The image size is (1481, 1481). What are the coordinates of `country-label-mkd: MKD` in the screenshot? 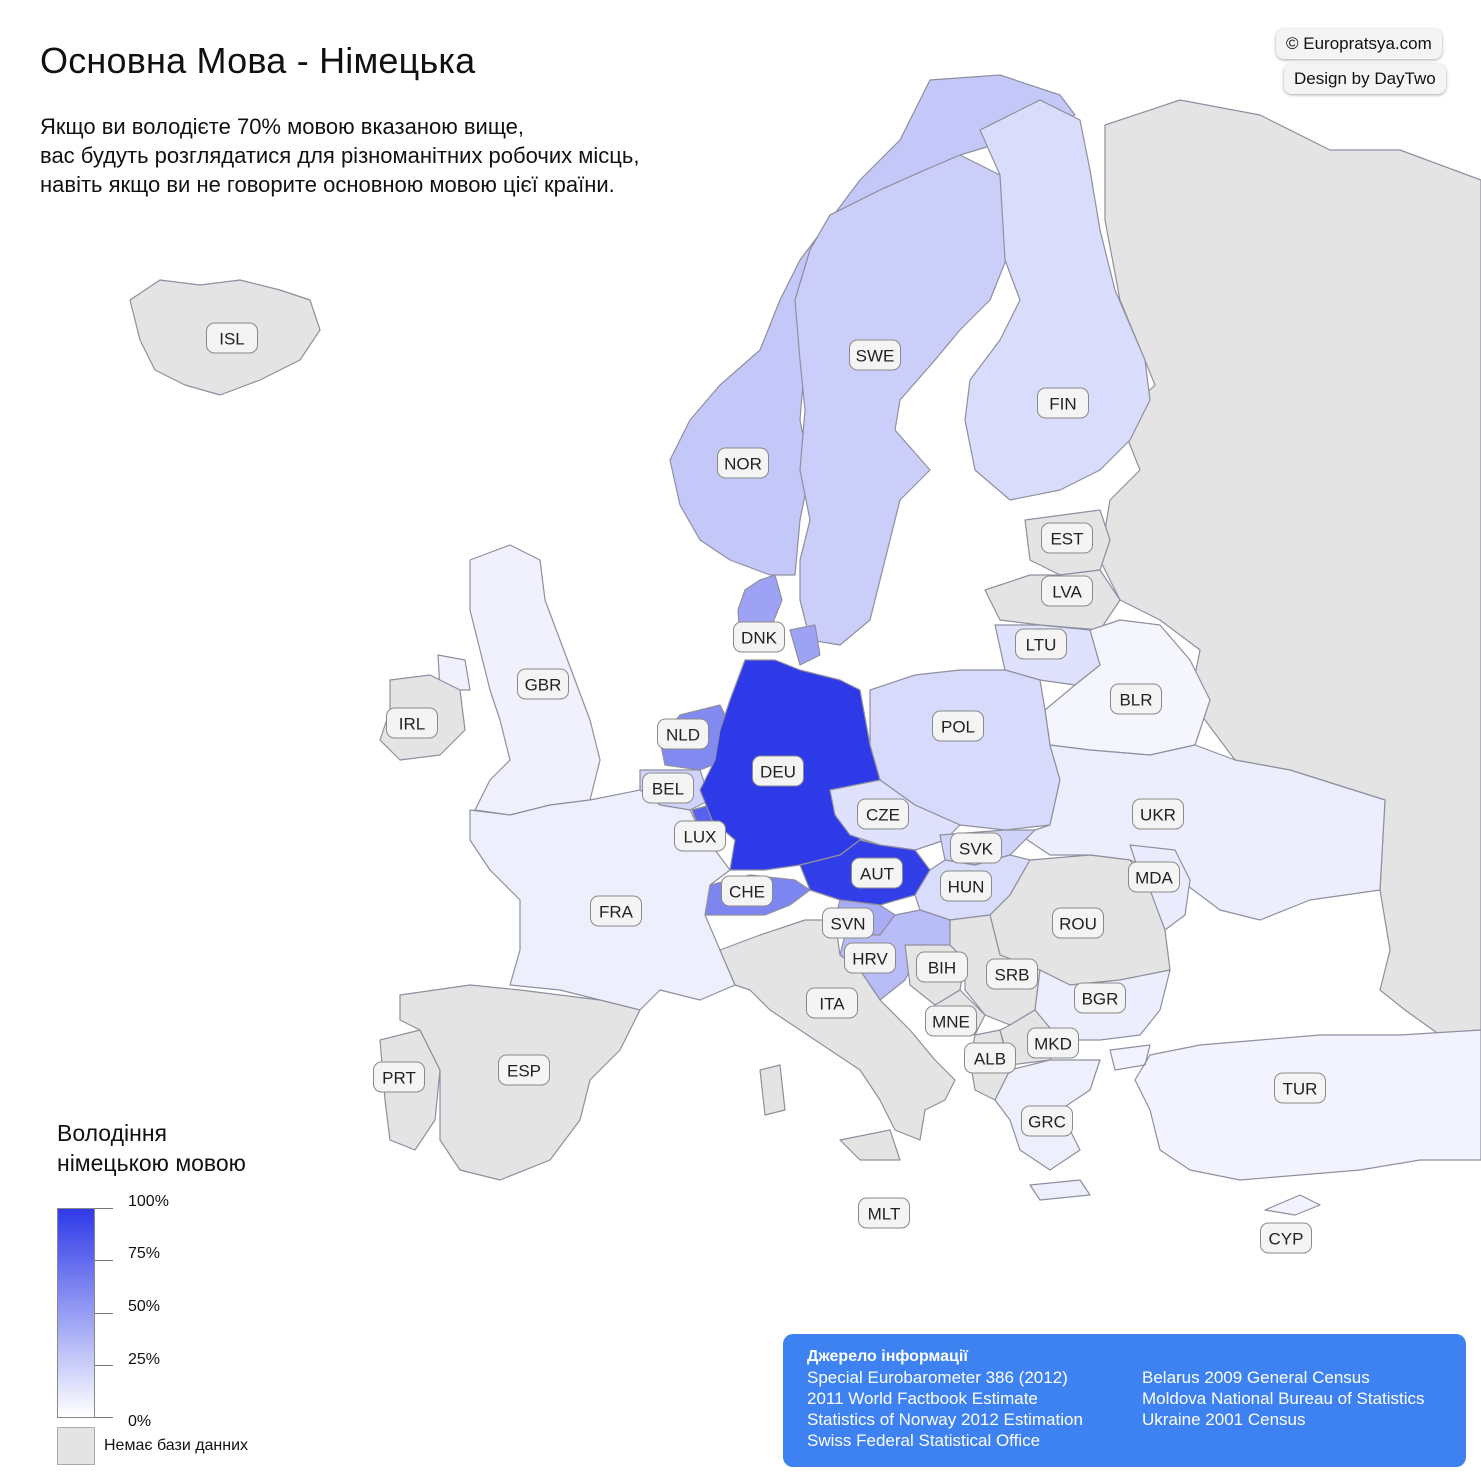 It's located at (1053, 1043).